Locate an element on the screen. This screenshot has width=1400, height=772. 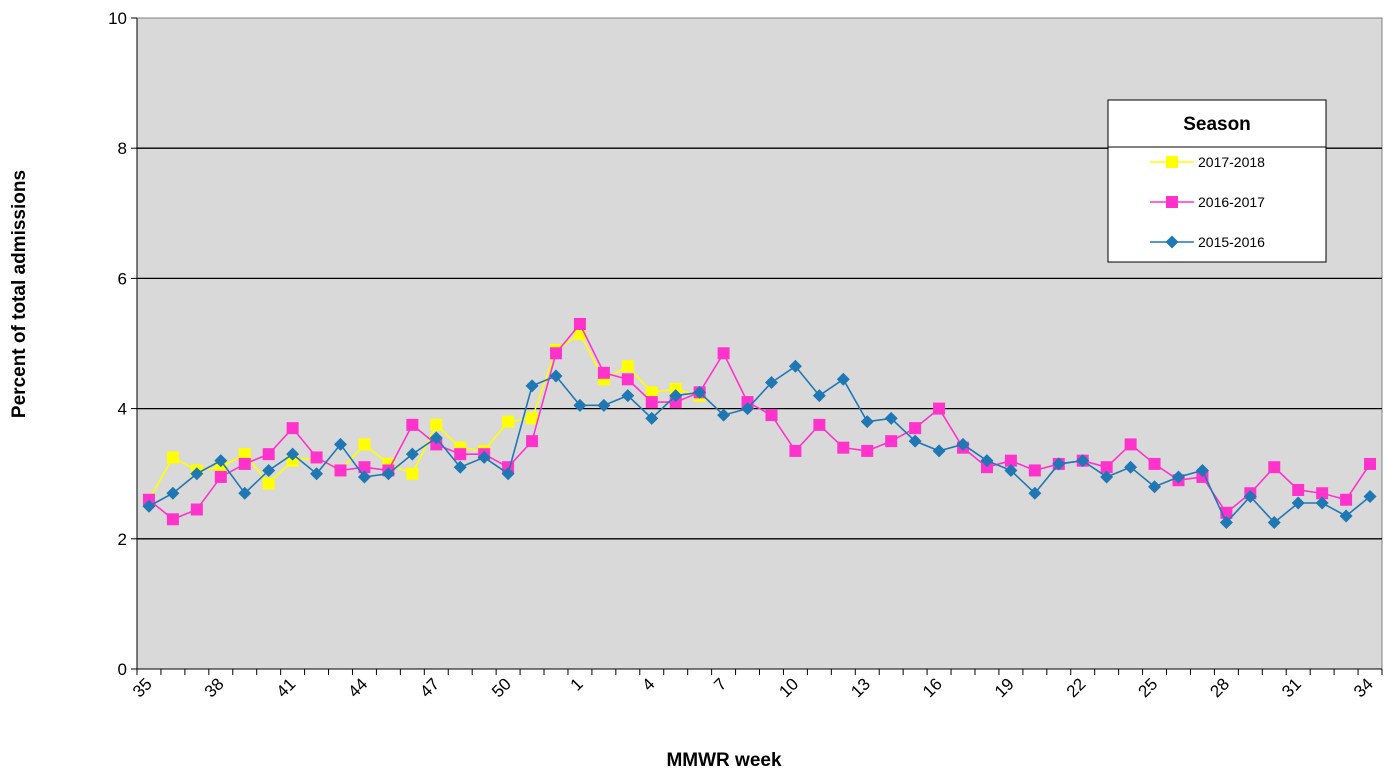
x-tick-label: 28 is located at coordinates (1219, 687).